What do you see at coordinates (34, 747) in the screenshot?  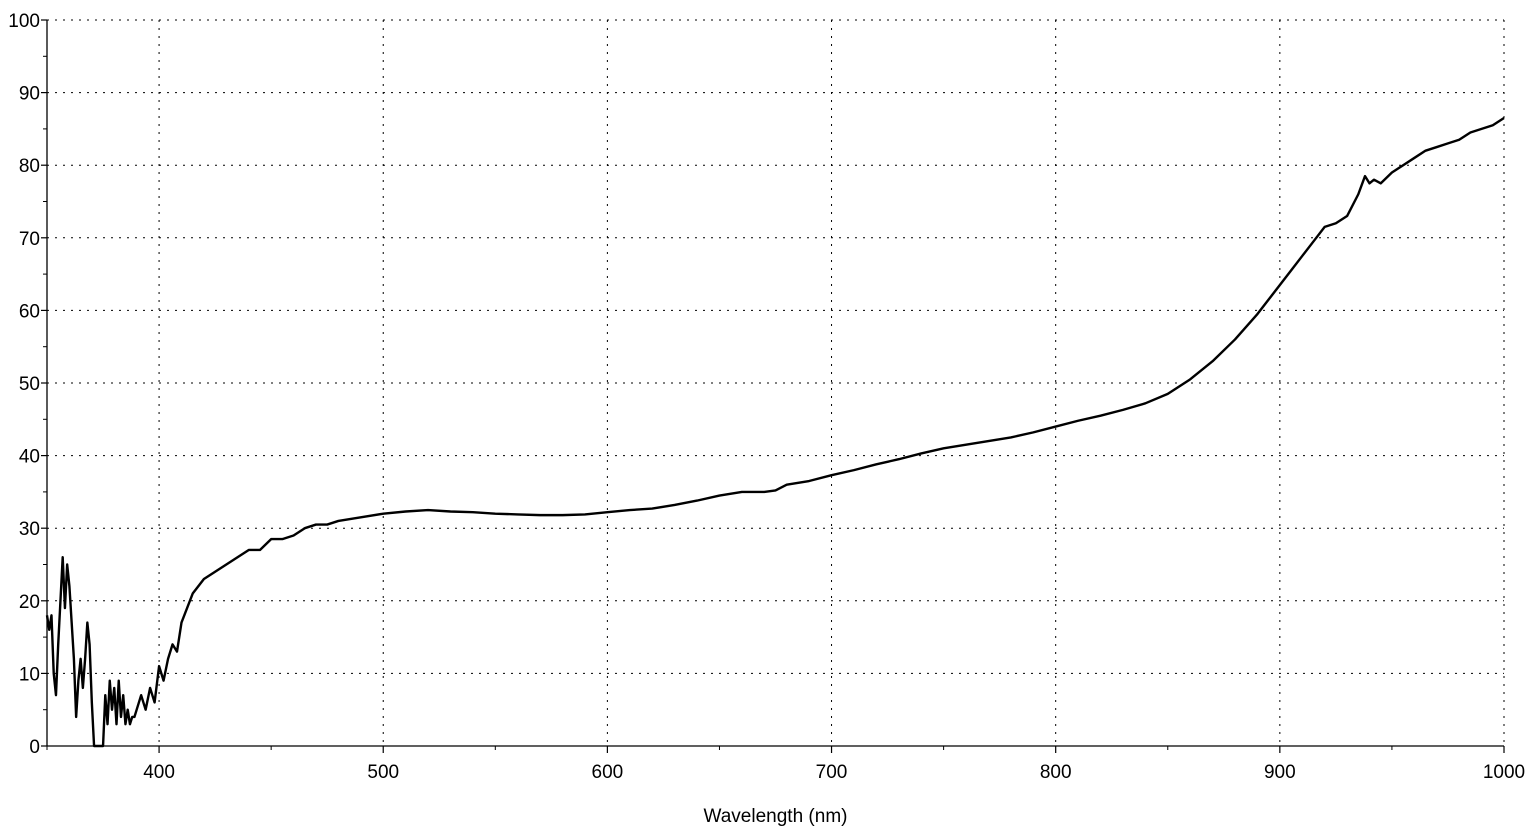 I see `y-tick-label: 0` at bounding box center [34, 747].